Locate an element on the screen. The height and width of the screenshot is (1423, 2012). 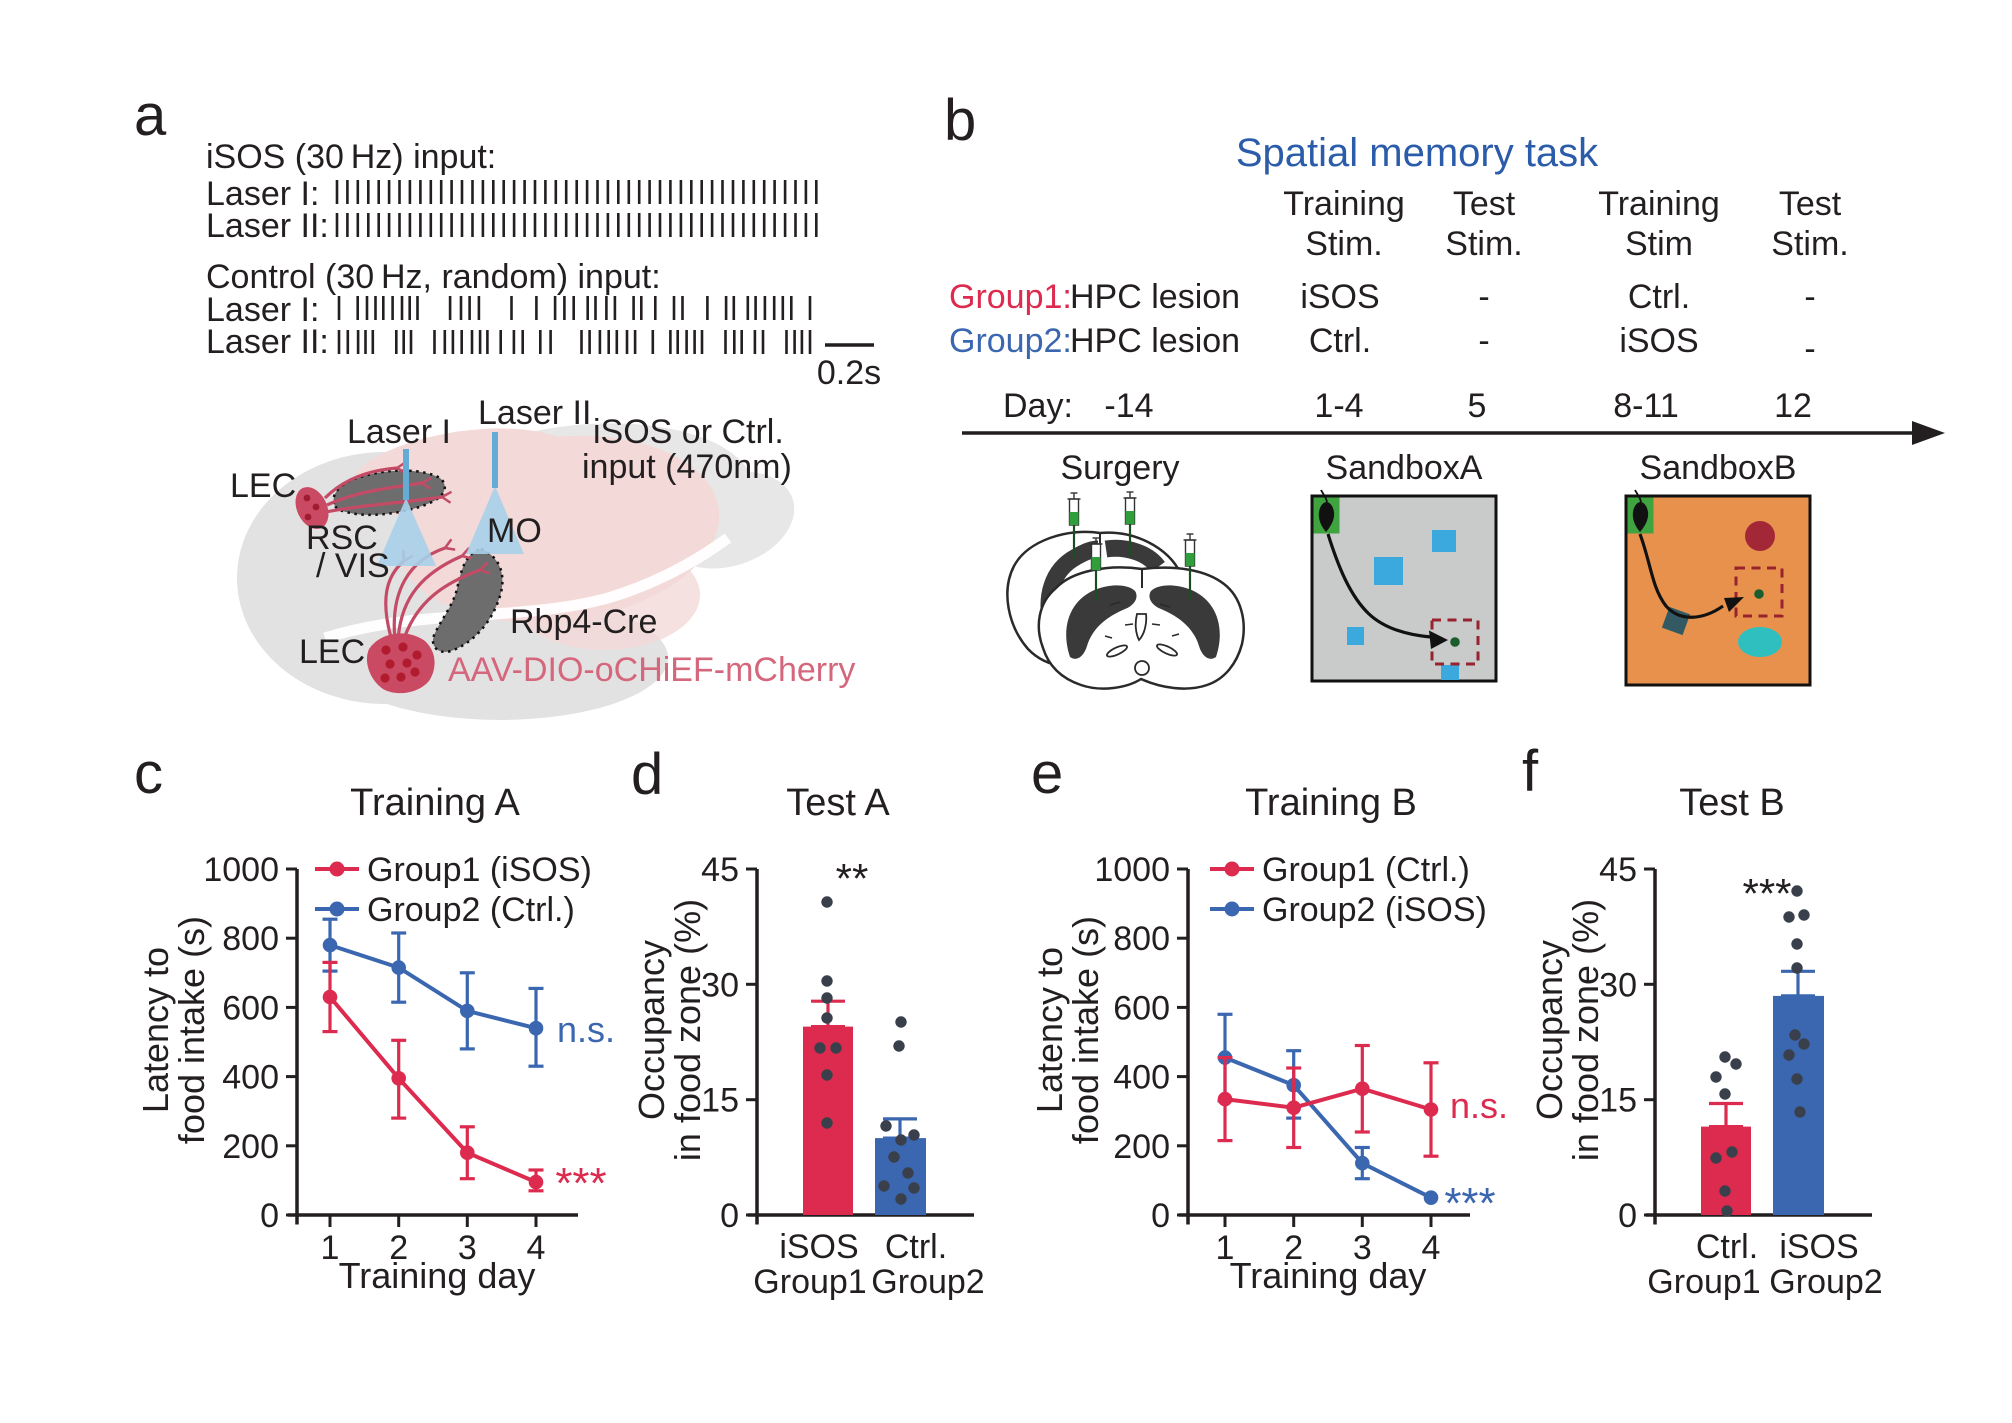
svg-text: Group1 (Ctrl.) is located at coordinates (1366, 870).